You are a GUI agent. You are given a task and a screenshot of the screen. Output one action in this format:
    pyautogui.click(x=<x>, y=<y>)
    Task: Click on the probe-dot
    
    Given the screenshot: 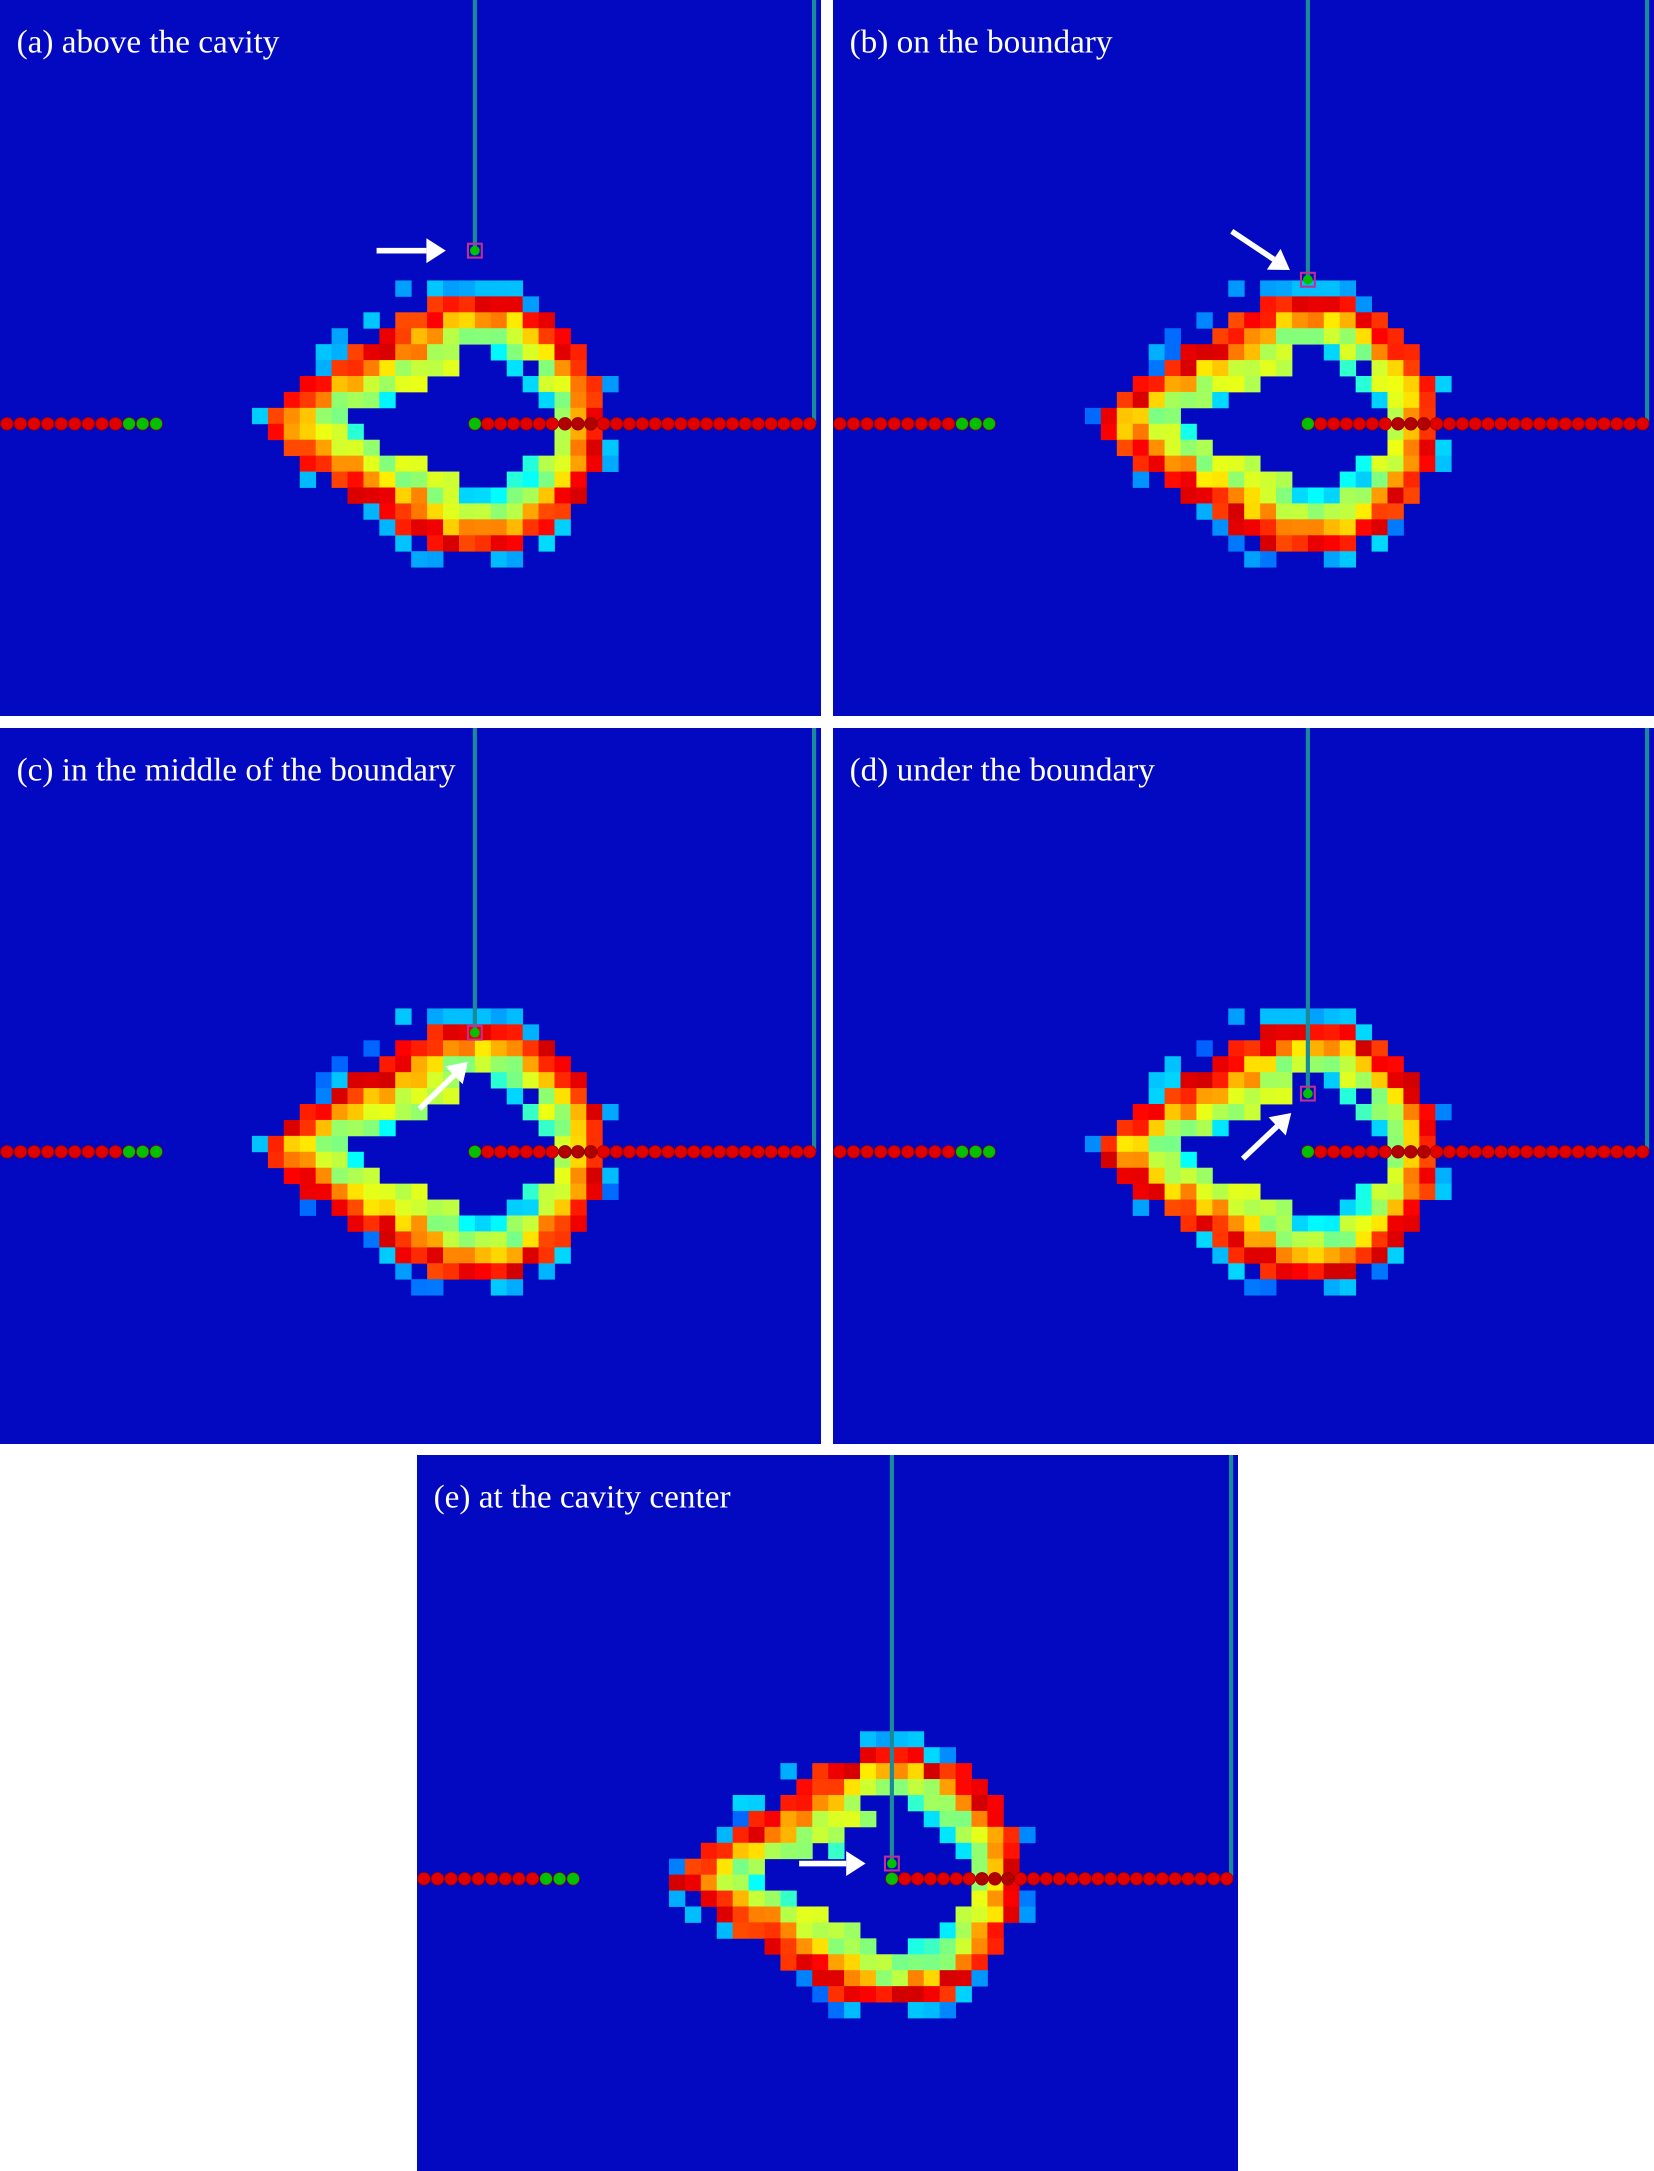 What is the action you would take?
    pyautogui.click(x=1308, y=279)
    